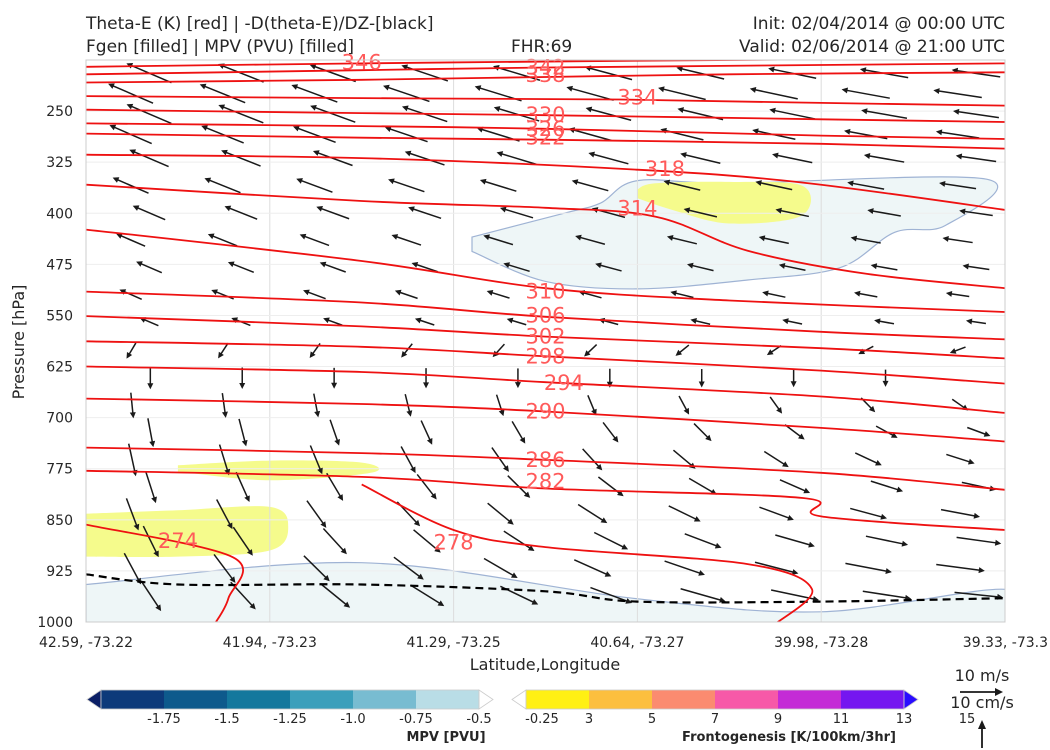 The height and width of the screenshot is (750, 1050). Describe the element at coordinates (652, 719) in the screenshot. I see `fgen-colorbar-tick-2: 5` at that location.